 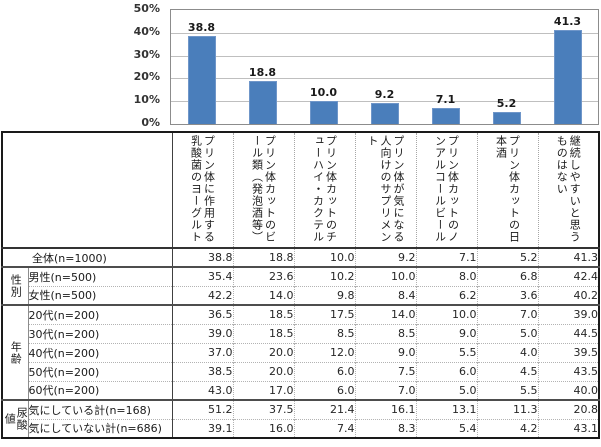 I want to click on group-label-text: 尿酸値, so click(x=15, y=419).